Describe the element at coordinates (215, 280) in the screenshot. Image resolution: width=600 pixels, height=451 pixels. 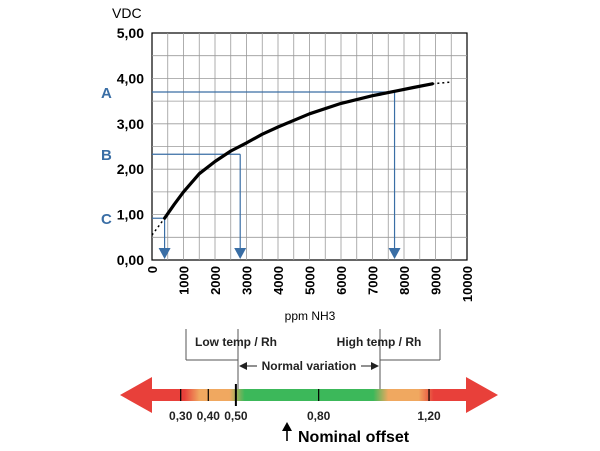
I see `x-tick-label: 2000` at that location.